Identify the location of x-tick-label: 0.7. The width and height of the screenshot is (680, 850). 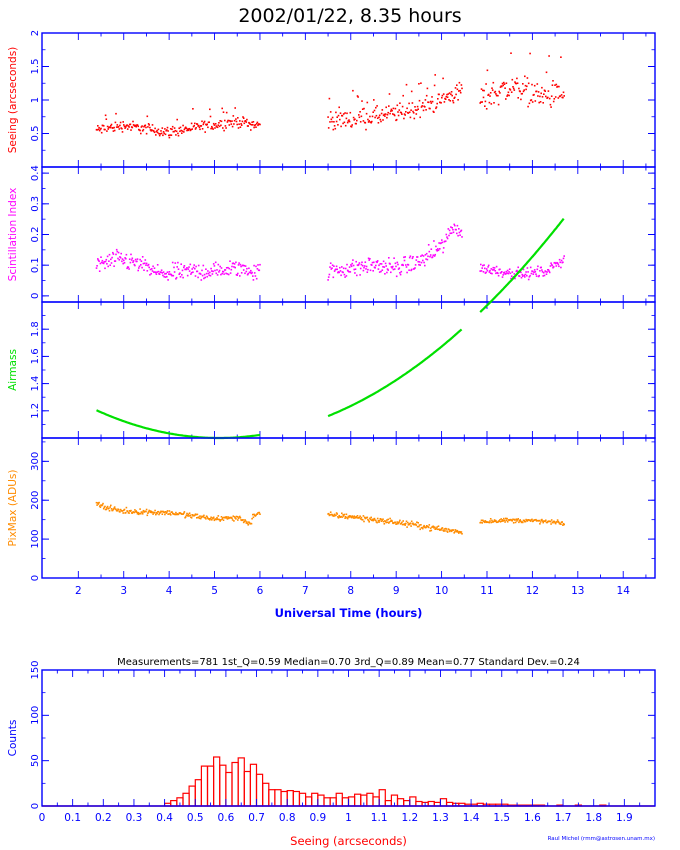
(256, 818).